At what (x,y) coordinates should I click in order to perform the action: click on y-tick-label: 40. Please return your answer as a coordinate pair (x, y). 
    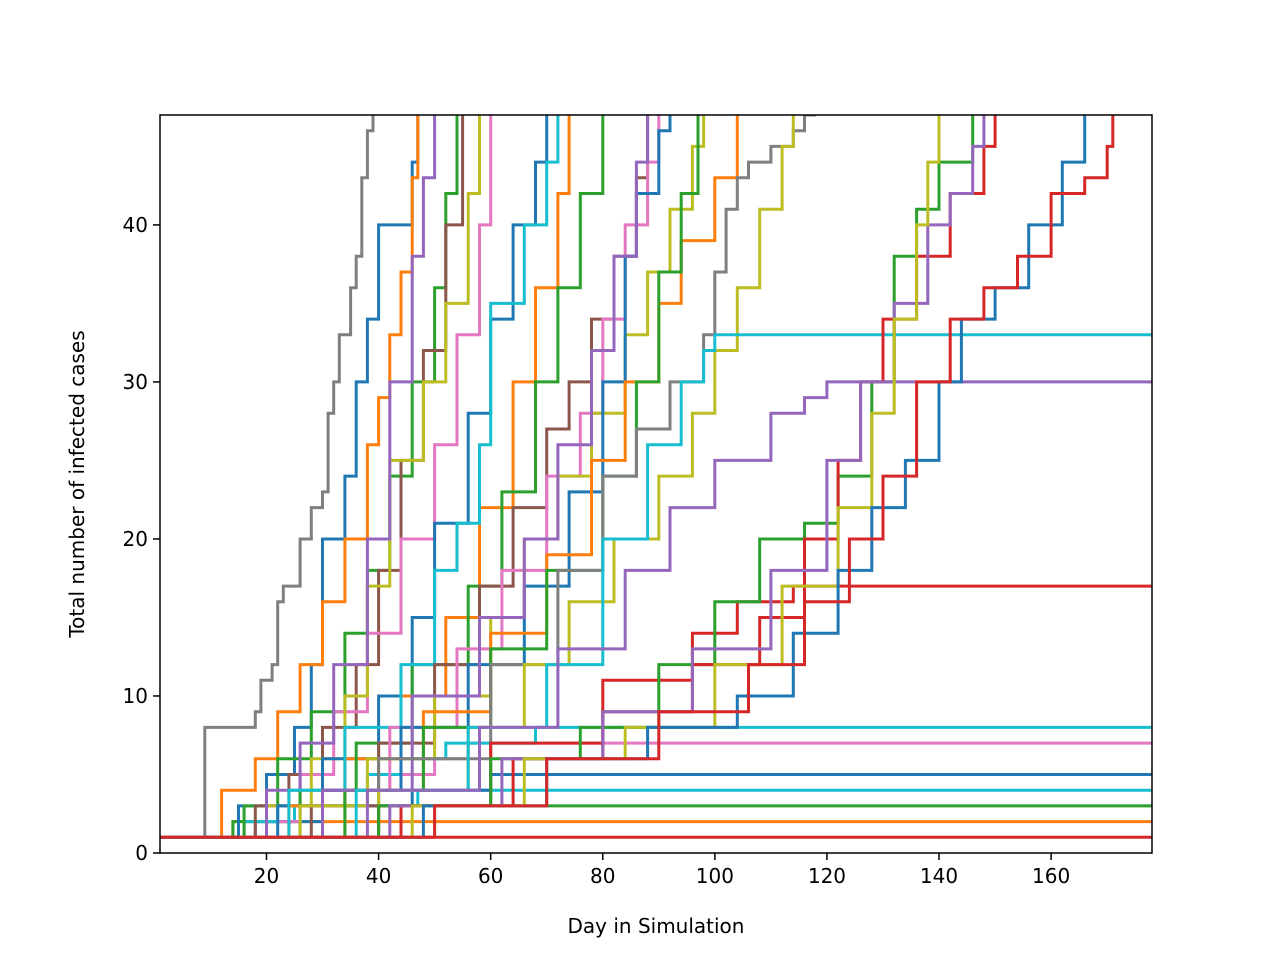
    Looking at the image, I should click on (135, 225).